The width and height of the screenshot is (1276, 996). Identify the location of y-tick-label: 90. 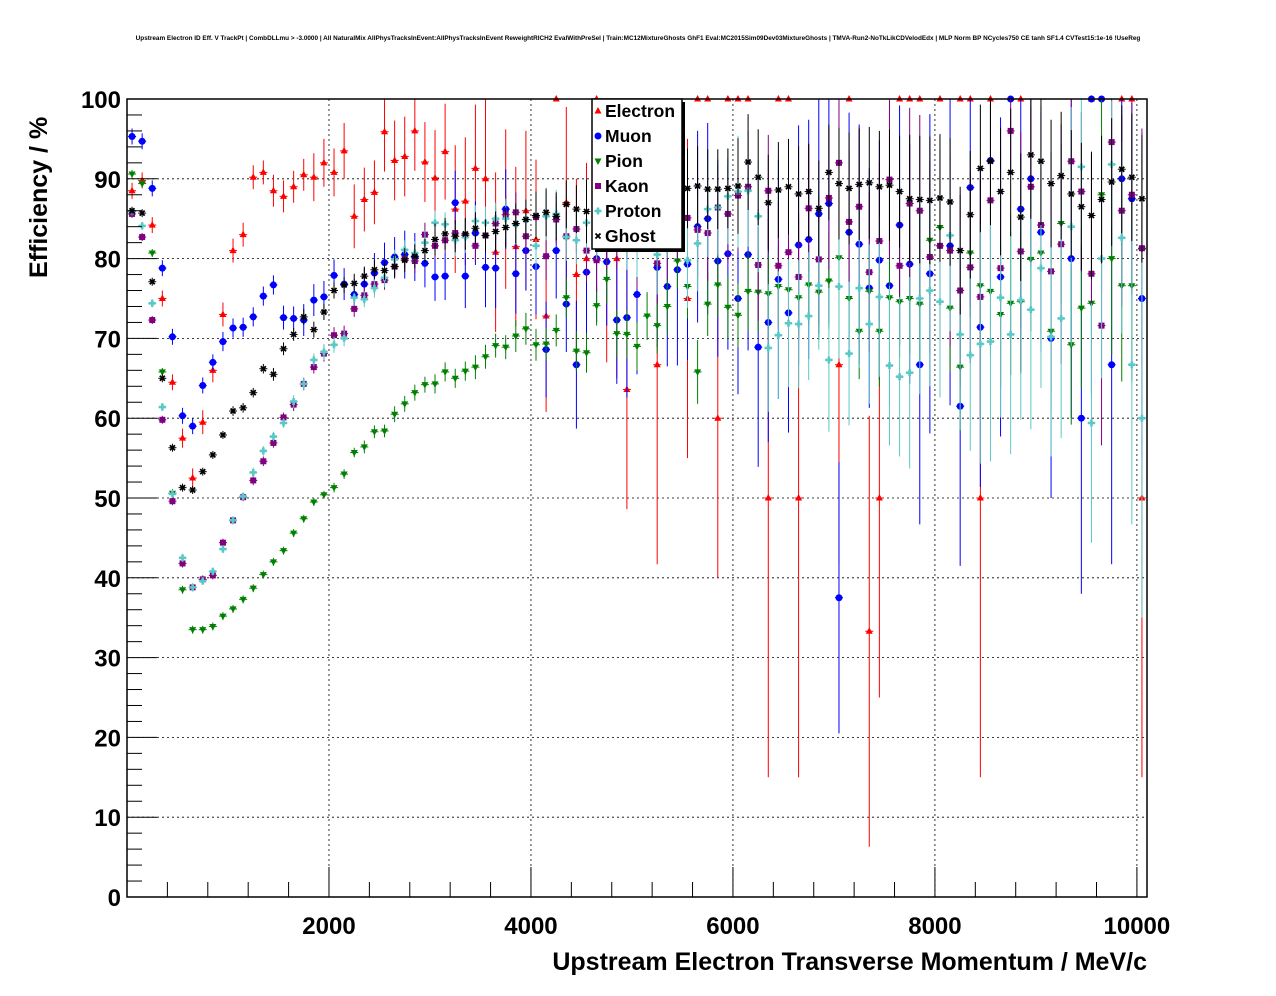
(107, 180).